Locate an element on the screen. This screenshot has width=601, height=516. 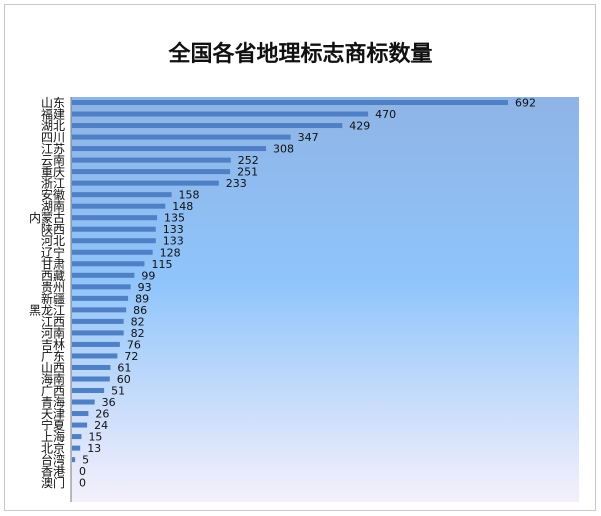
value-label-福建: 470 is located at coordinates (385, 114).